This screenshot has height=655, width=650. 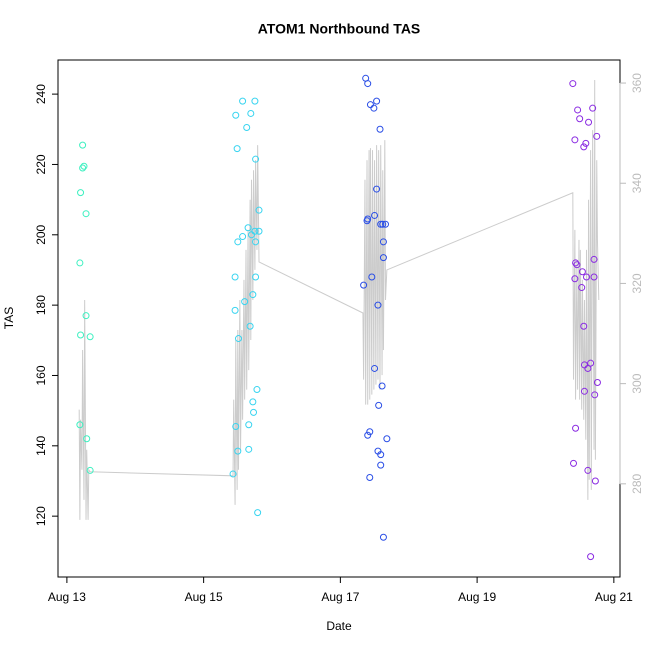 What do you see at coordinates (339, 626) in the screenshot?
I see `x-axis-label: Date` at bounding box center [339, 626].